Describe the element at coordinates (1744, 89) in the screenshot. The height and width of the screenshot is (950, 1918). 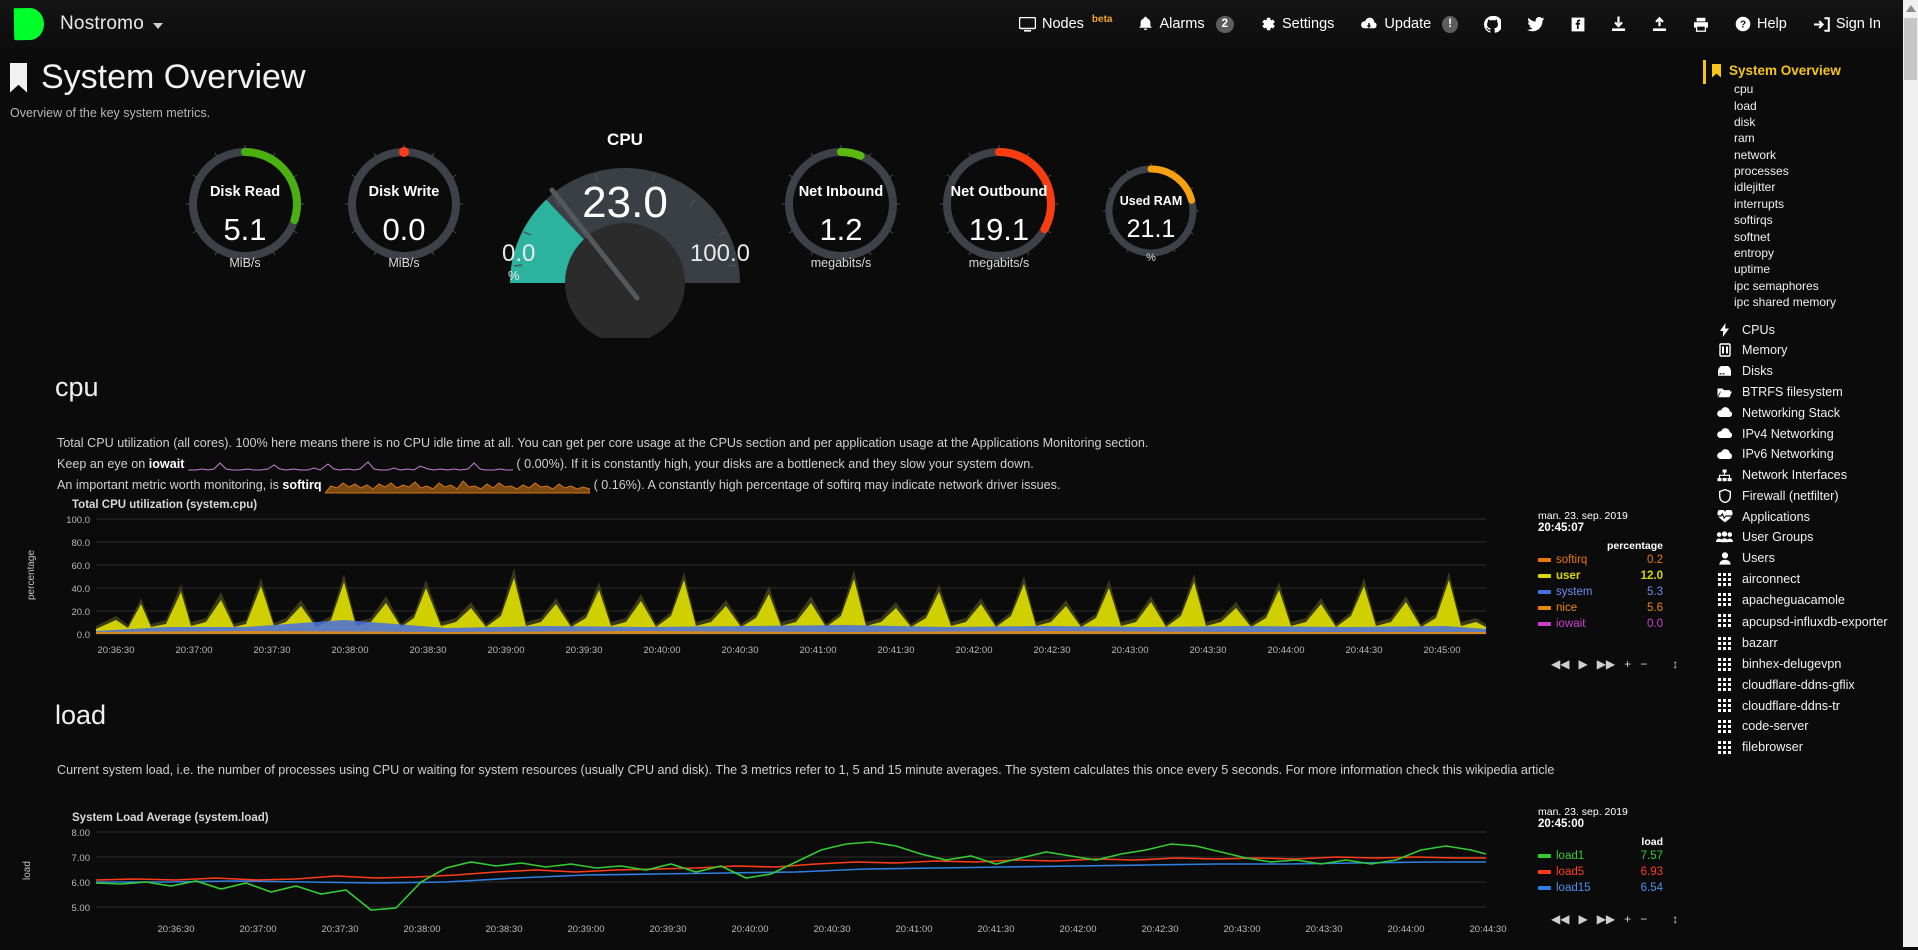
I see `sidebar-item-cpu: cpu` at that location.